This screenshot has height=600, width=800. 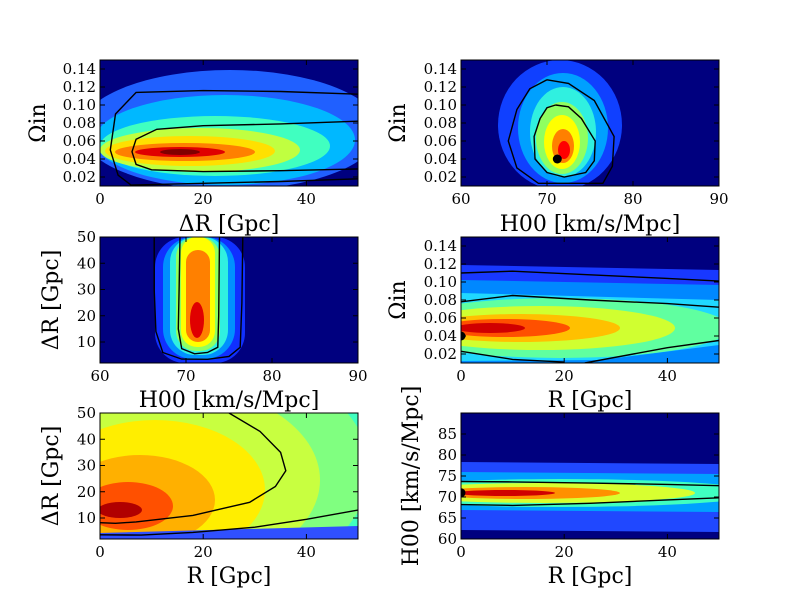 What do you see at coordinates (447, 539) in the screenshot?
I see `y-tick-label: 60` at bounding box center [447, 539].